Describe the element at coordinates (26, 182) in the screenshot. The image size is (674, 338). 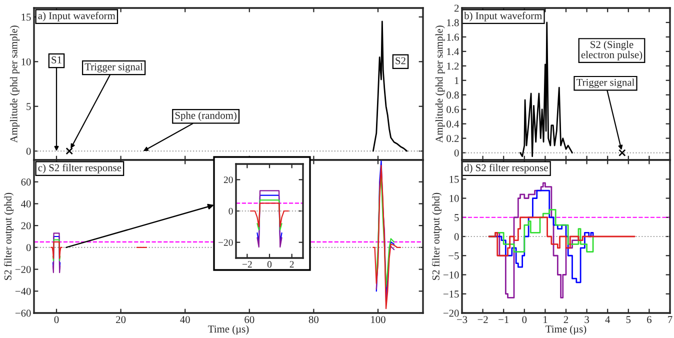
I see `y-tick-label: 60` at that location.